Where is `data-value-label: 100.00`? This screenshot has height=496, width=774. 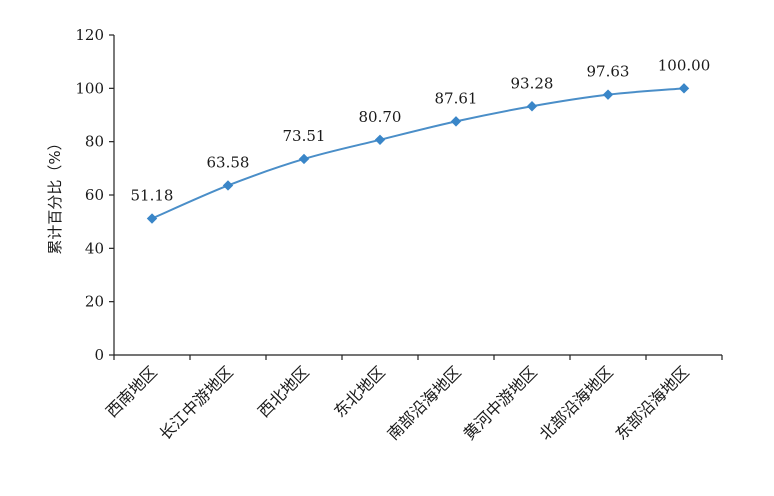
data-value-label: 100.00 is located at coordinates (684, 65).